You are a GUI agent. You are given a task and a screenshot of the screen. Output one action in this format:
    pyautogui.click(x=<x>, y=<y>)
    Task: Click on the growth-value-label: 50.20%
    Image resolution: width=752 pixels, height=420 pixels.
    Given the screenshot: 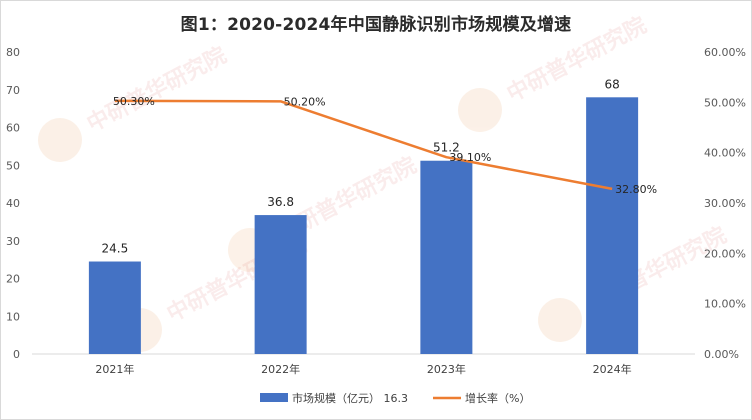 What is the action you would take?
    pyautogui.click(x=305, y=101)
    